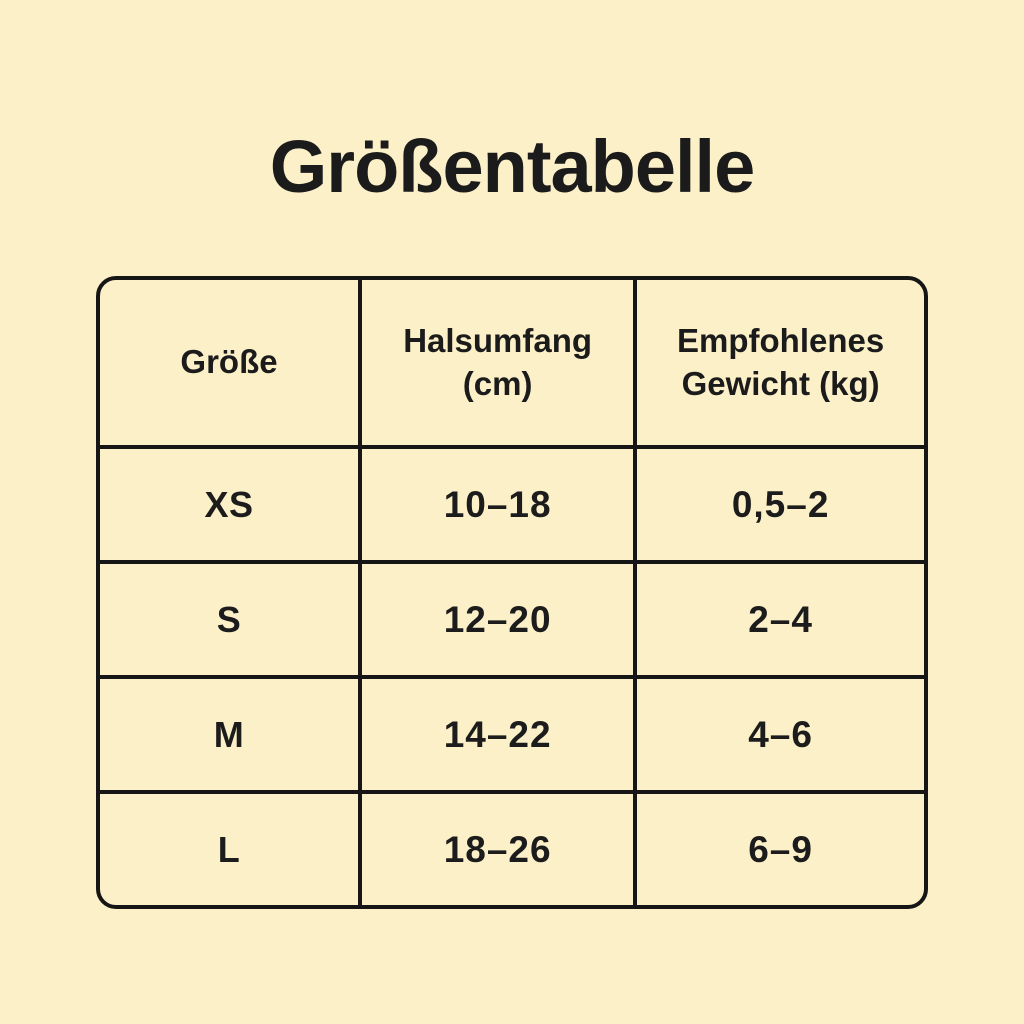  Describe the element at coordinates (231, 621) in the screenshot. I see `table-cell-size-s: S` at that location.